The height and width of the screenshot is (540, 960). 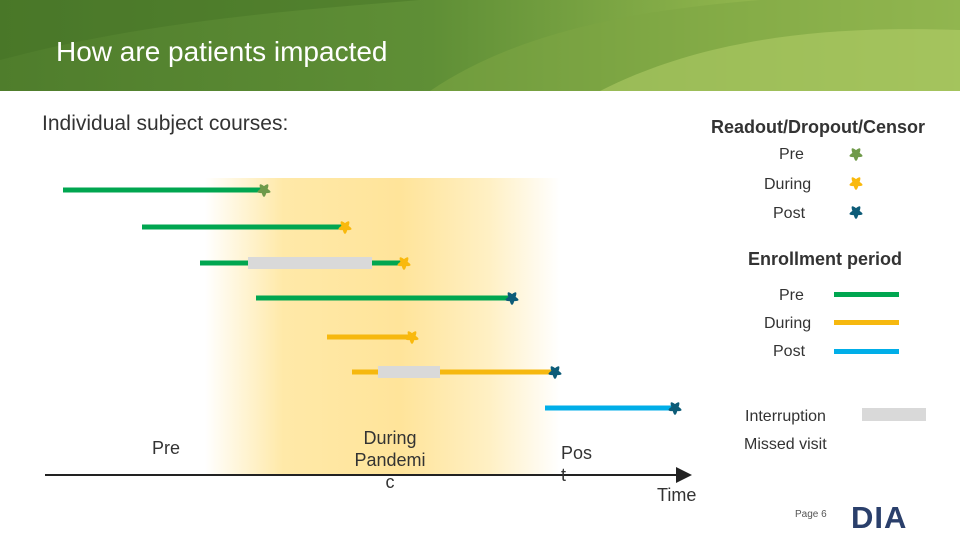 I want to click on legend-line-pre, so click(x=866, y=294).